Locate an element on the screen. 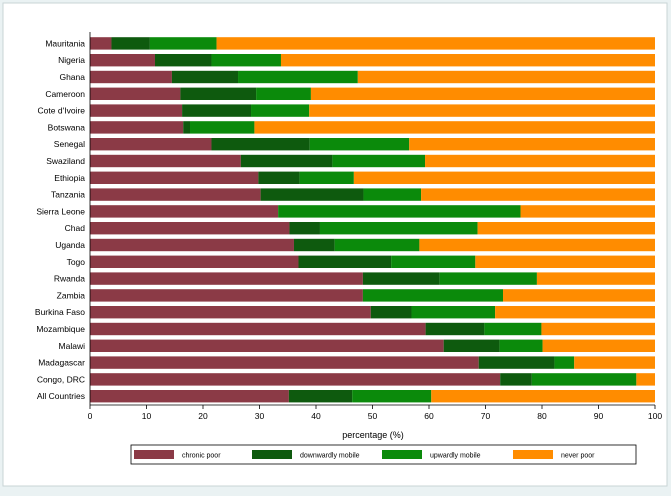  bar-cameroon-never-poor is located at coordinates (482, 93).